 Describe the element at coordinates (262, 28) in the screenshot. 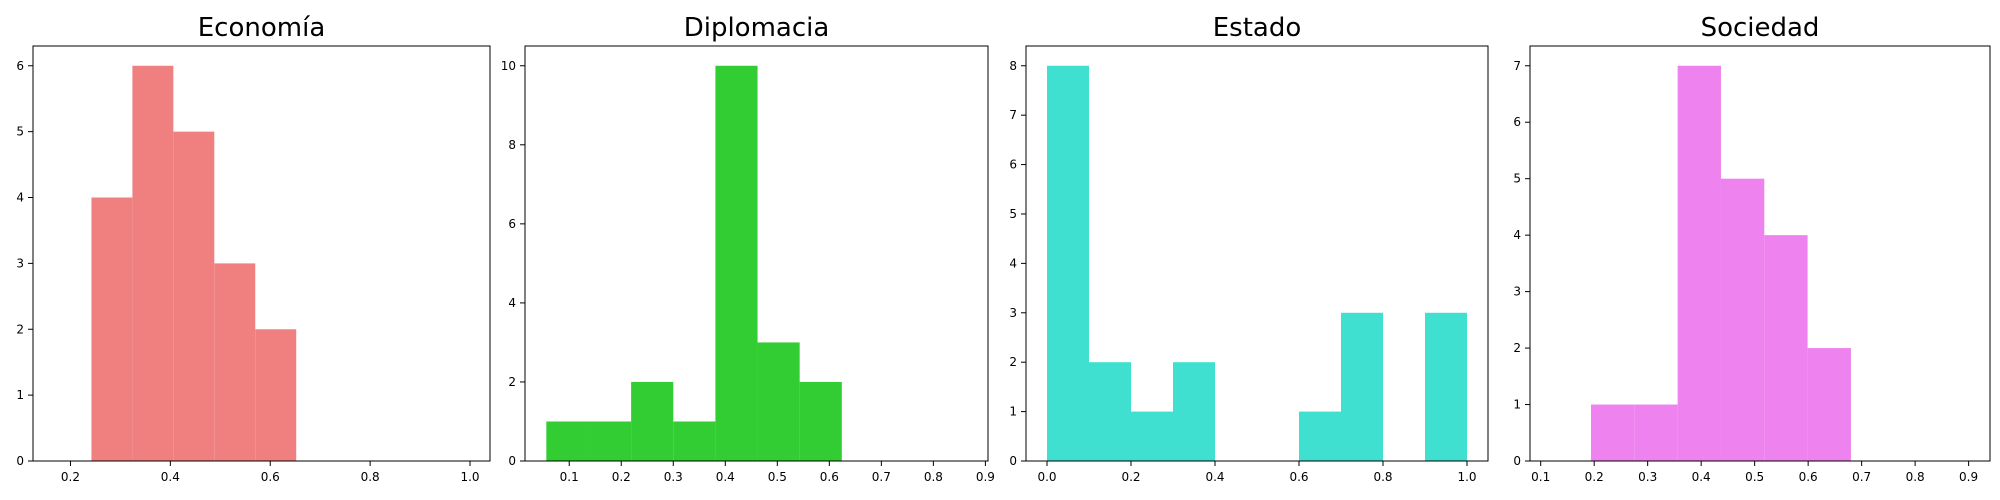

I see `panel-title: Economía` at that location.